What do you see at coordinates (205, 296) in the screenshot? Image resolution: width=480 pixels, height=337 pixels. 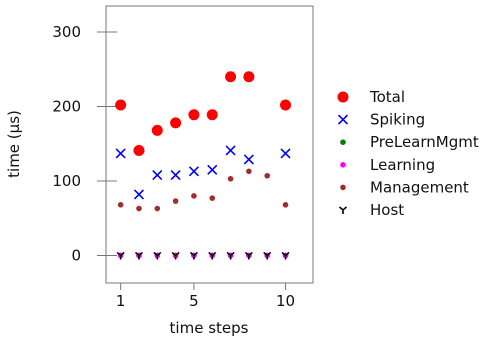 I see `x-axis: 1 5 10` at bounding box center [205, 296].